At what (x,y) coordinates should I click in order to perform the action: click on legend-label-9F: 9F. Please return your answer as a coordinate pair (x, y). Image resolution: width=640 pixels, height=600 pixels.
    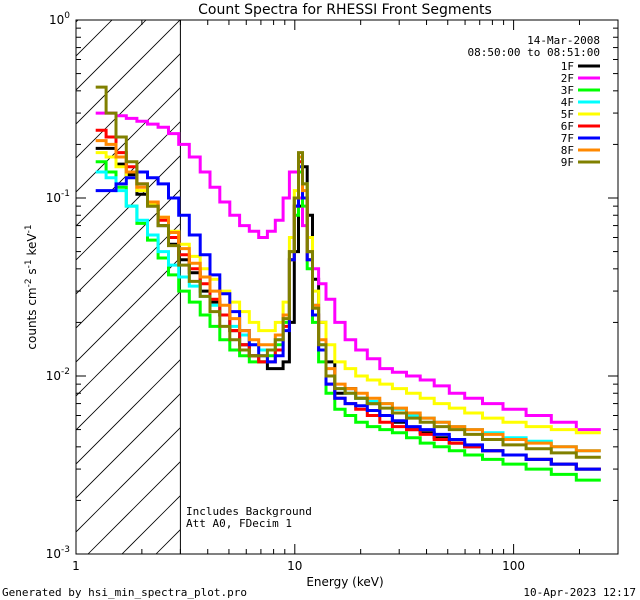
    Looking at the image, I should click on (567, 162).